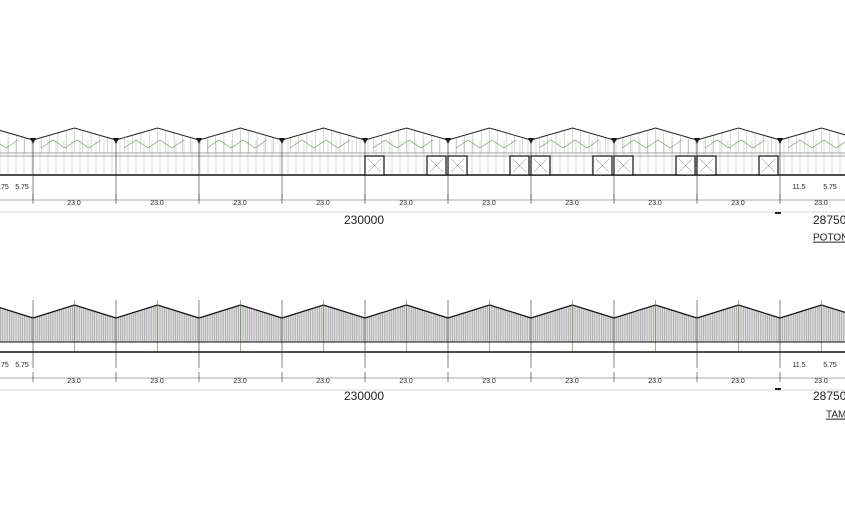 The image size is (845, 527). What do you see at coordinates (812, 323) in the screenshot?
I see `wall` at bounding box center [812, 323].